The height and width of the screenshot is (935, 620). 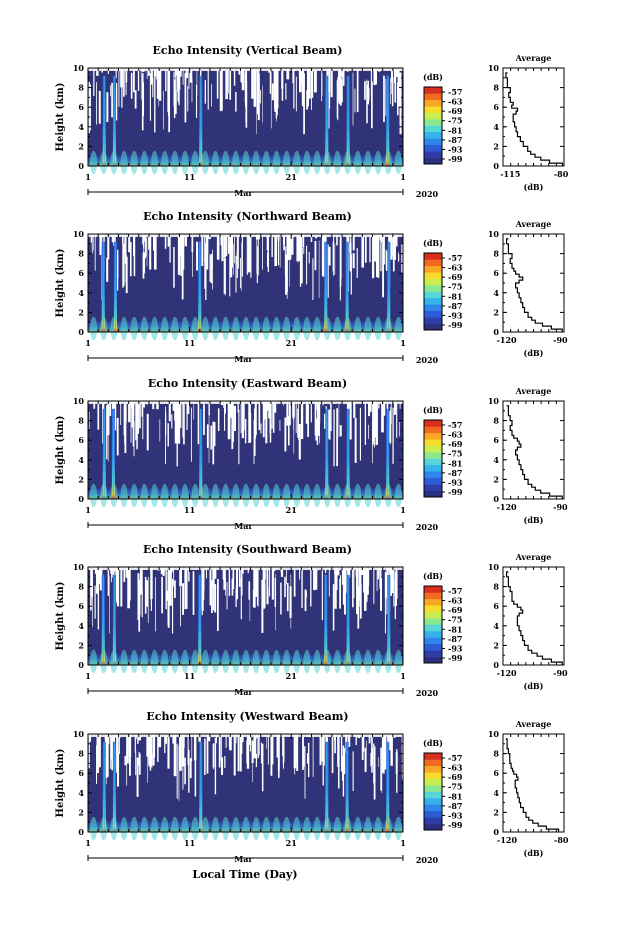 I want to click on year-label: 2020, so click(x=427, y=527).